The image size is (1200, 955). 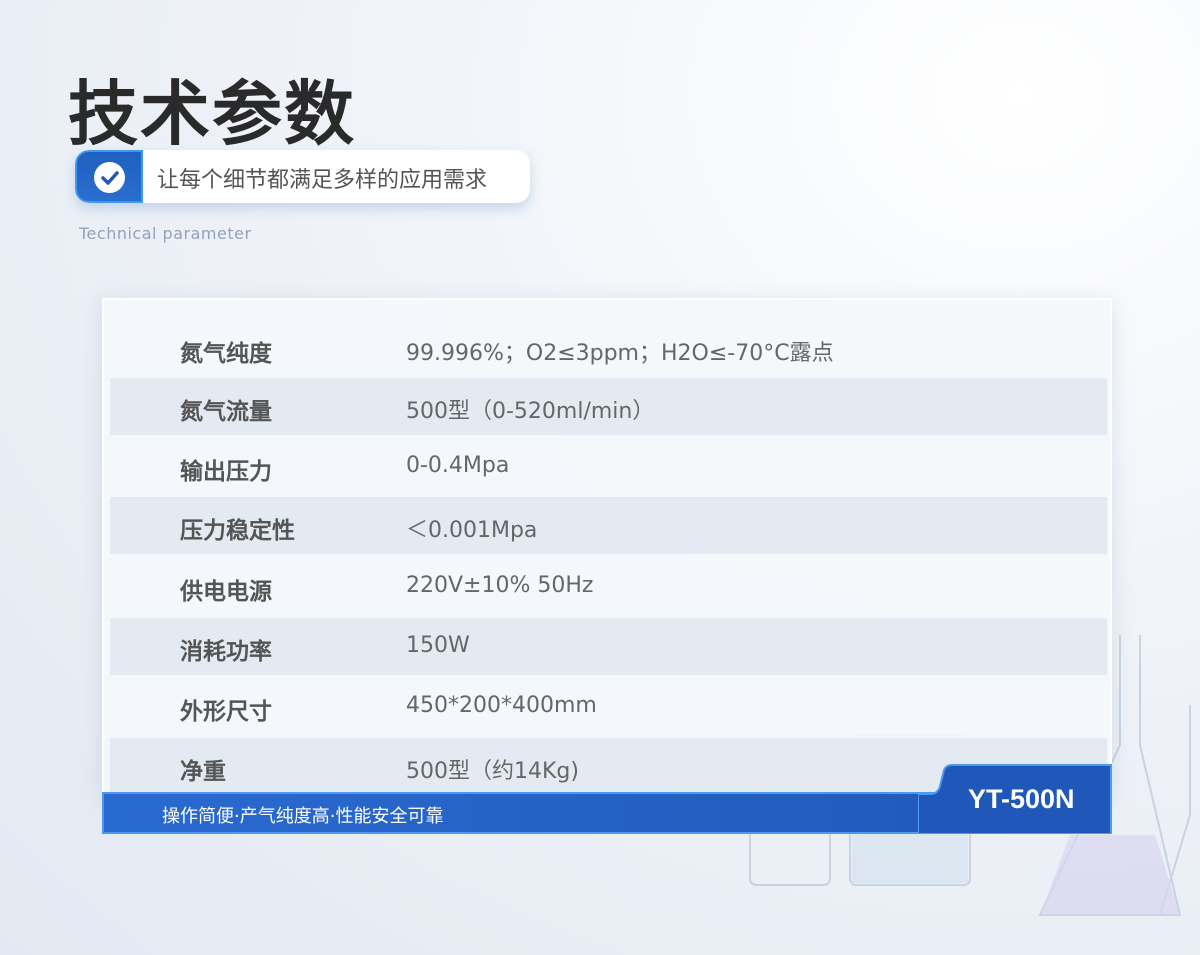 What do you see at coordinates (165, 233) in the screenshot?
I see `subtitle: Technical parameter` at bounding box center [165, 233].